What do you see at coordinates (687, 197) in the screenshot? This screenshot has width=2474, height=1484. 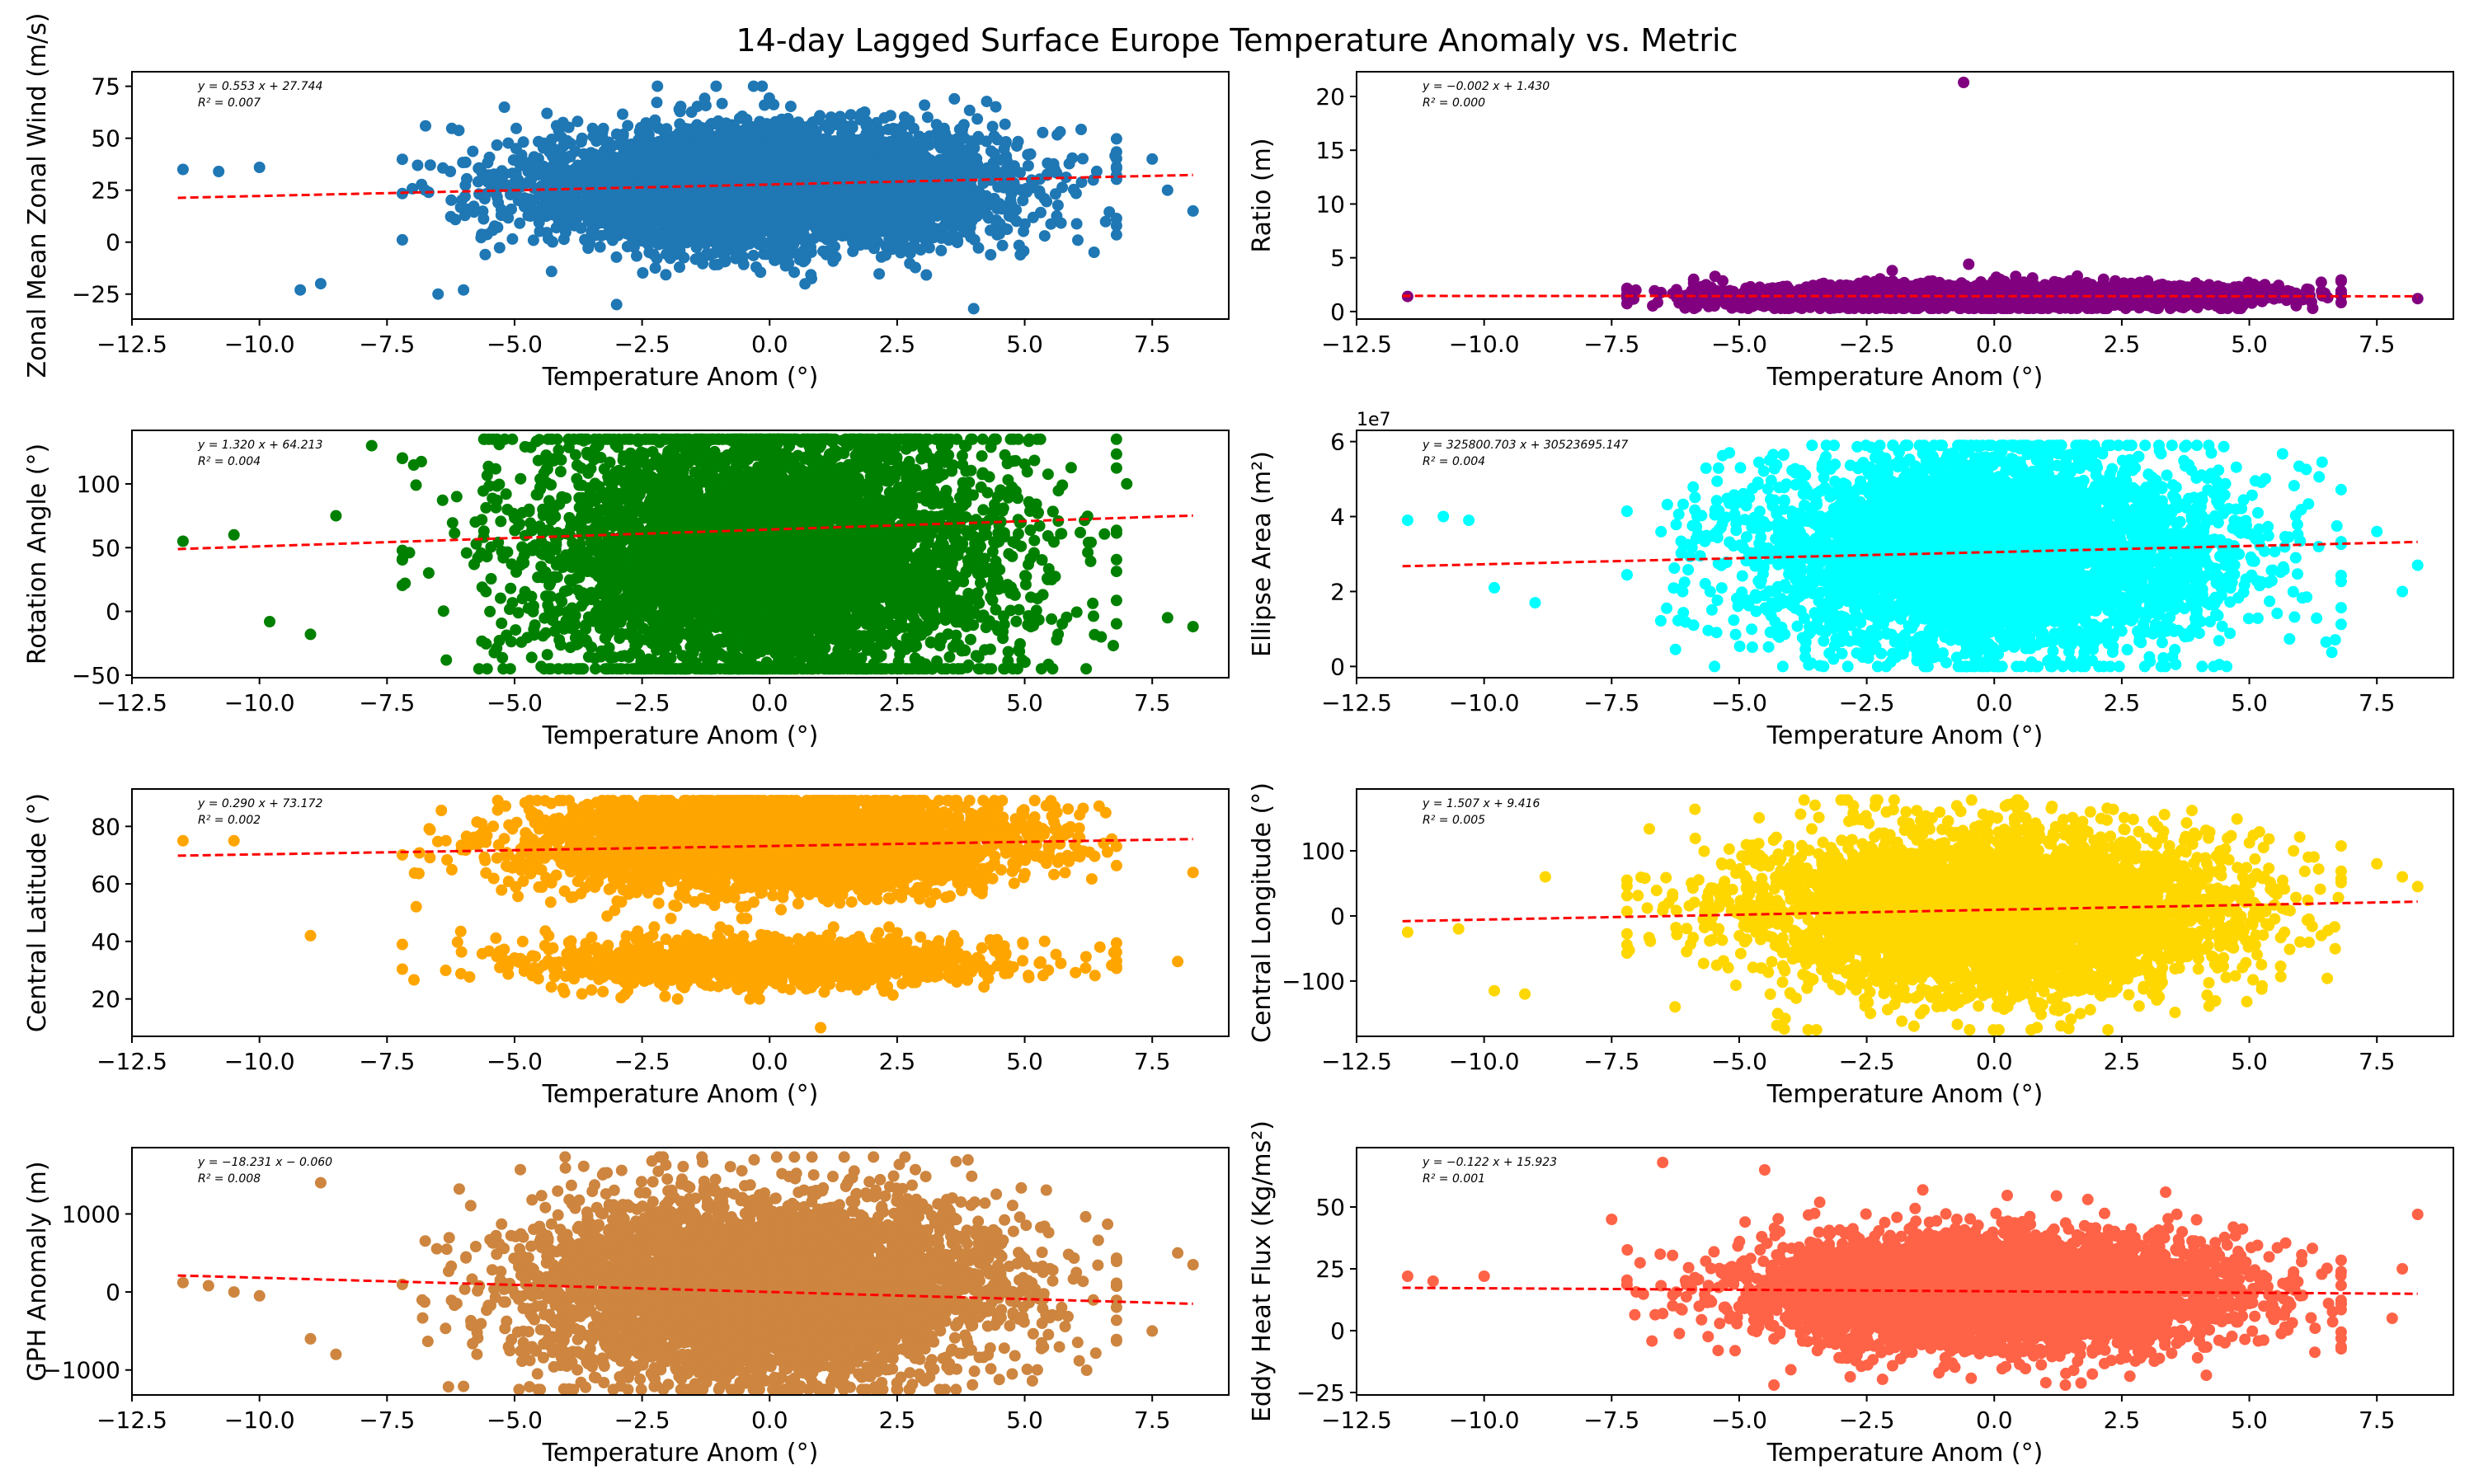 I see `scatter-points` at bounding box center [687, 197].